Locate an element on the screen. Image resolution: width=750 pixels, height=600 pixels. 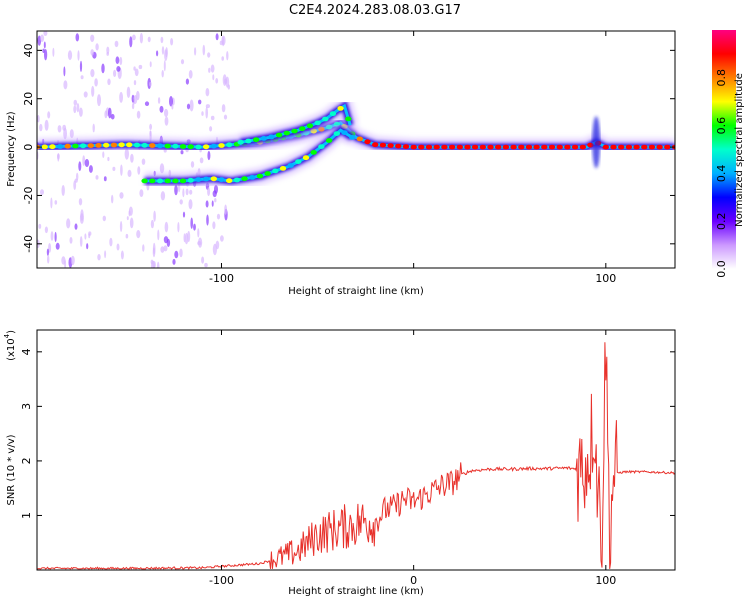
spike-mark is located at coordinates (596, 142).